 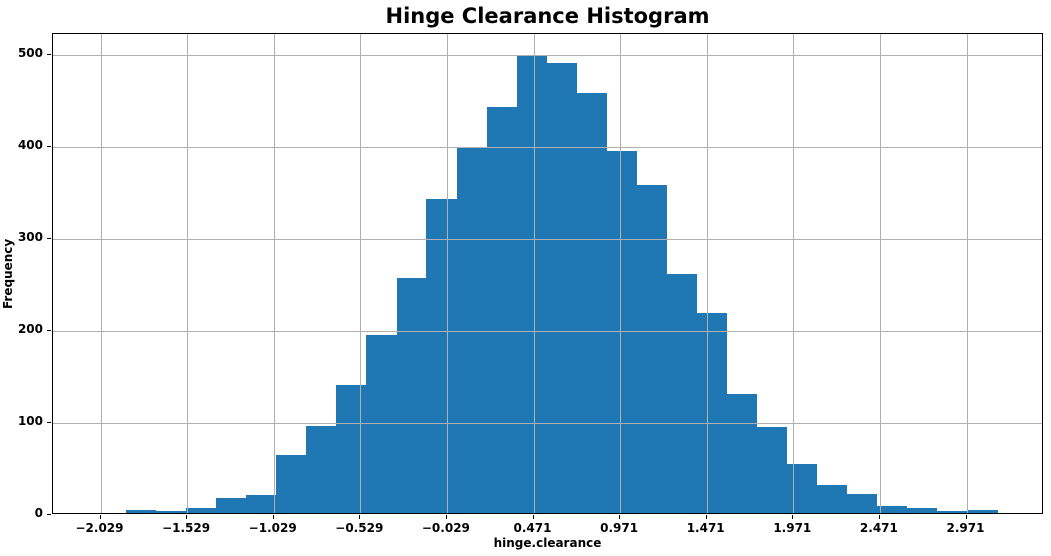 I want to click on y-tick-label: 300, so click(x=30, y=237).